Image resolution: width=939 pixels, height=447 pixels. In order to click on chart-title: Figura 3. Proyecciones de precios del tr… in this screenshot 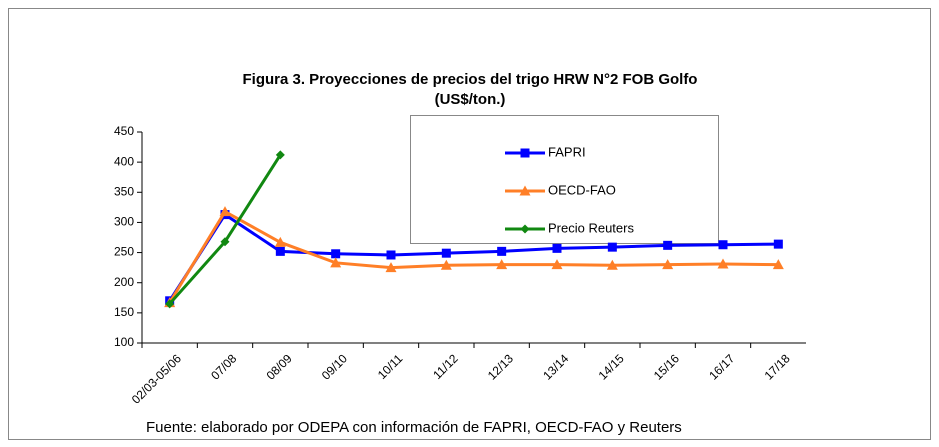, I will do `click(470, 79)`.